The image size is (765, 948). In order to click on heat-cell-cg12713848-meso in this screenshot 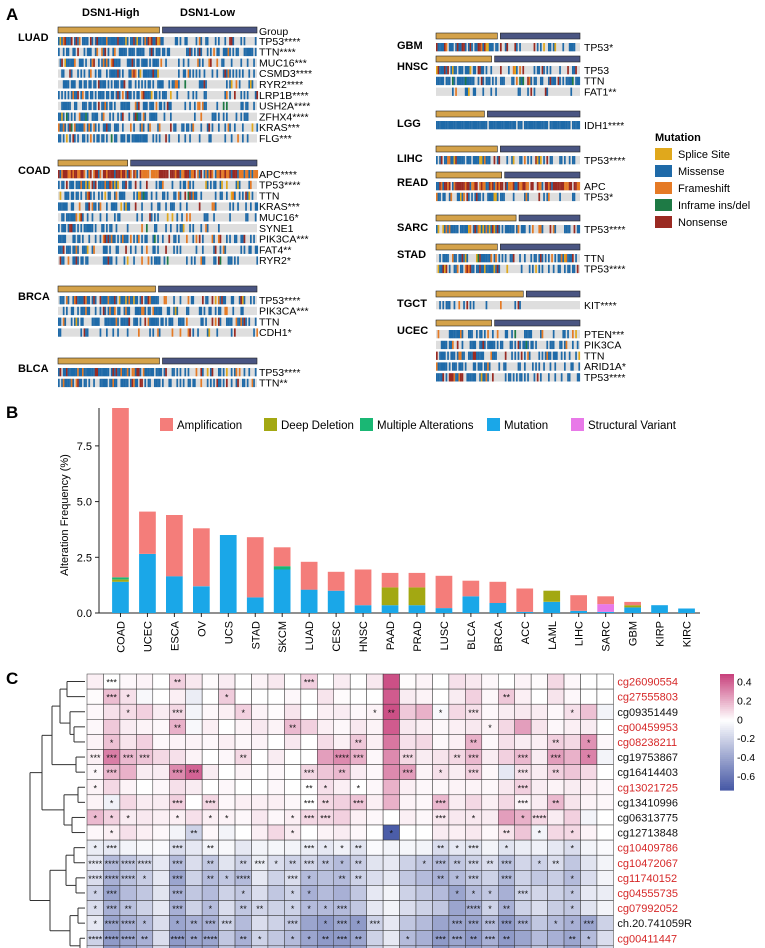, I will do `click(375, 832)`.